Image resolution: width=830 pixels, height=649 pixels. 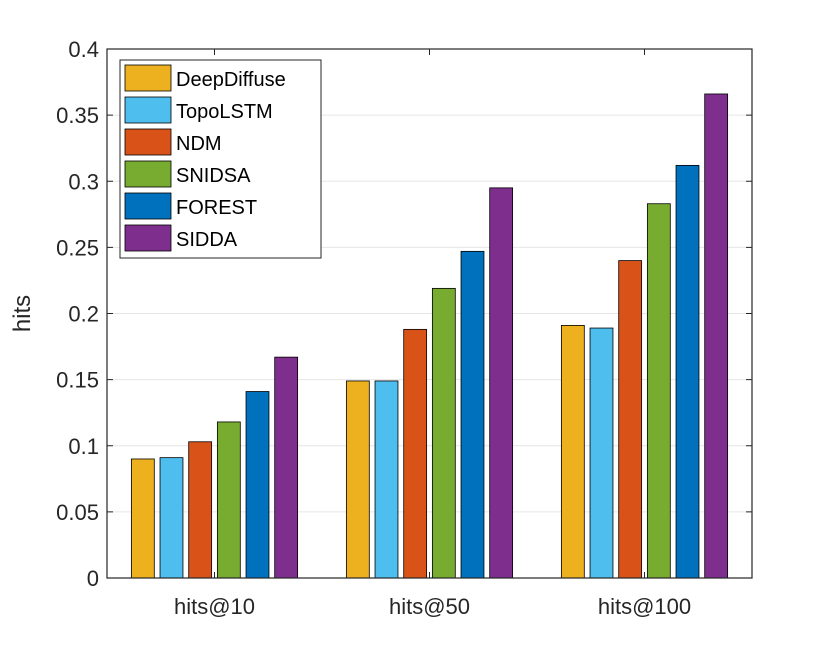 I want to click on legend-label-forest: FOREST, so click(x=216, y=208).